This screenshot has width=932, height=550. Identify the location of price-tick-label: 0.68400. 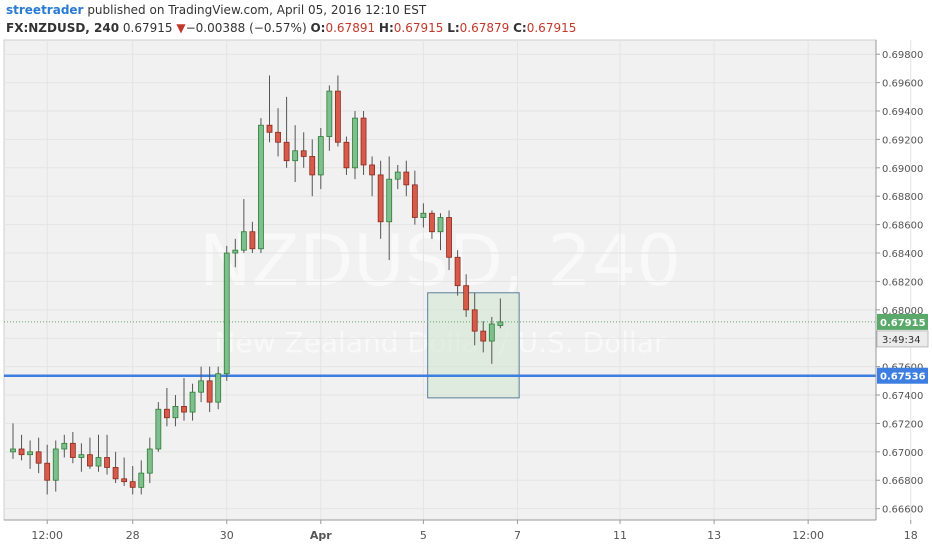
(902, 254).